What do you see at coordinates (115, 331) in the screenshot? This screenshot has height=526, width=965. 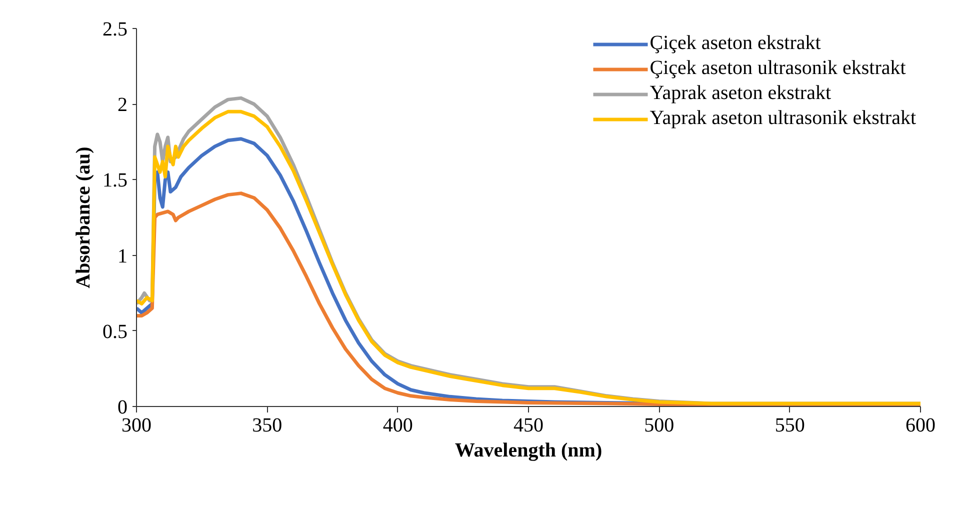 I see `y-tick-label: 0.5` at bounding box center [115, 331].